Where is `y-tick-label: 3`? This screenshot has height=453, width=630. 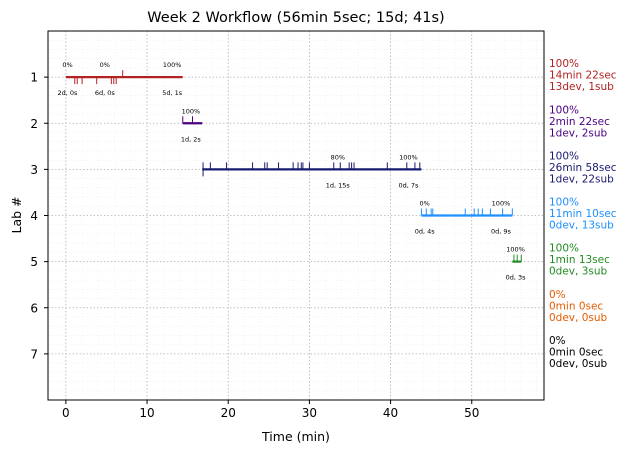 y-tick-label: 3 is located at coordinates (34, 170).